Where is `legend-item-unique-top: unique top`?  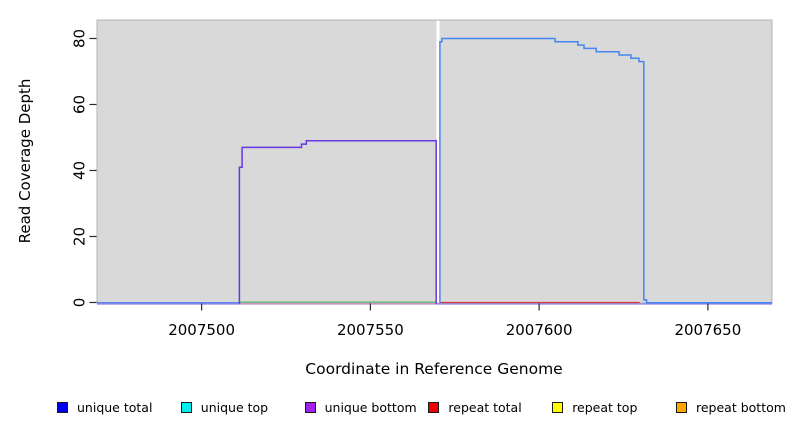 legend-item-unique-top: unique top is located at coordinates (224, 407).